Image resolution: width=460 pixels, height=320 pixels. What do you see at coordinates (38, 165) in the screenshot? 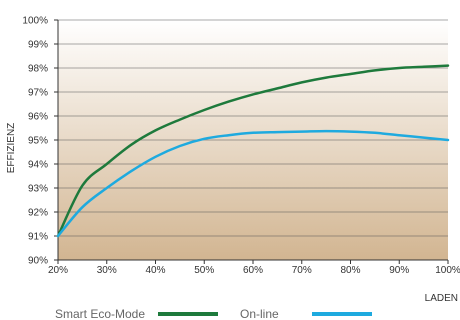
I see `y-tick-label: 94%` at bounding box center [38, 165].